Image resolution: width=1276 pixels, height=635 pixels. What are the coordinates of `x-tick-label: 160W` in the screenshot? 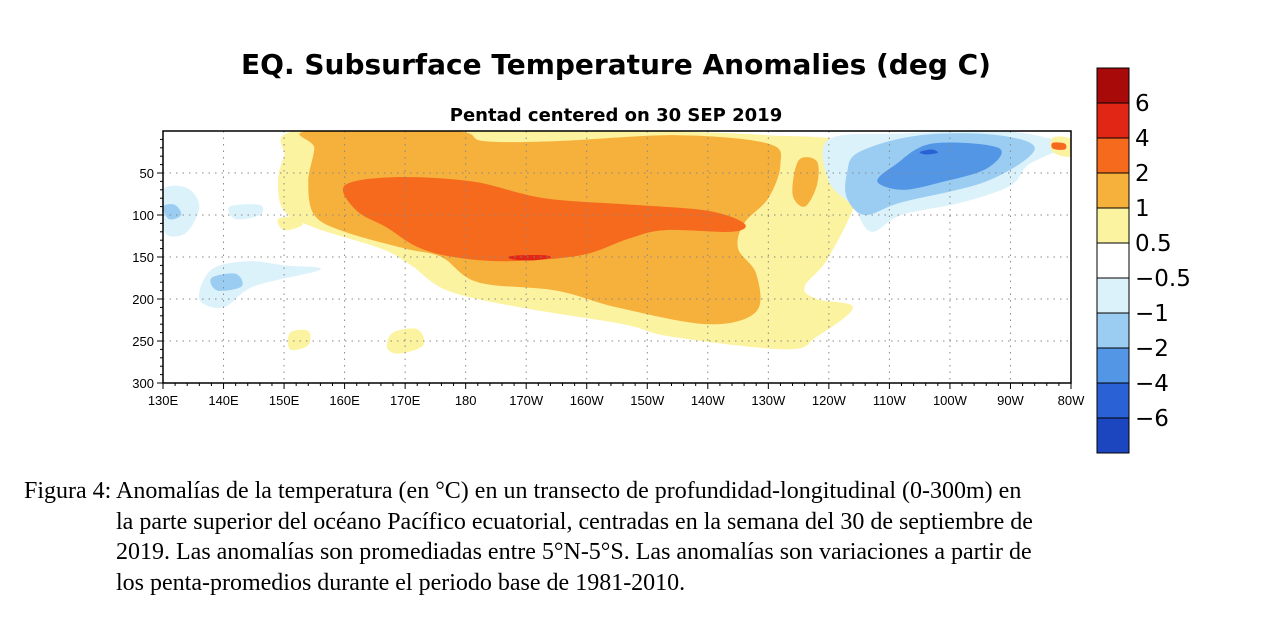 It's located at (587, 400).